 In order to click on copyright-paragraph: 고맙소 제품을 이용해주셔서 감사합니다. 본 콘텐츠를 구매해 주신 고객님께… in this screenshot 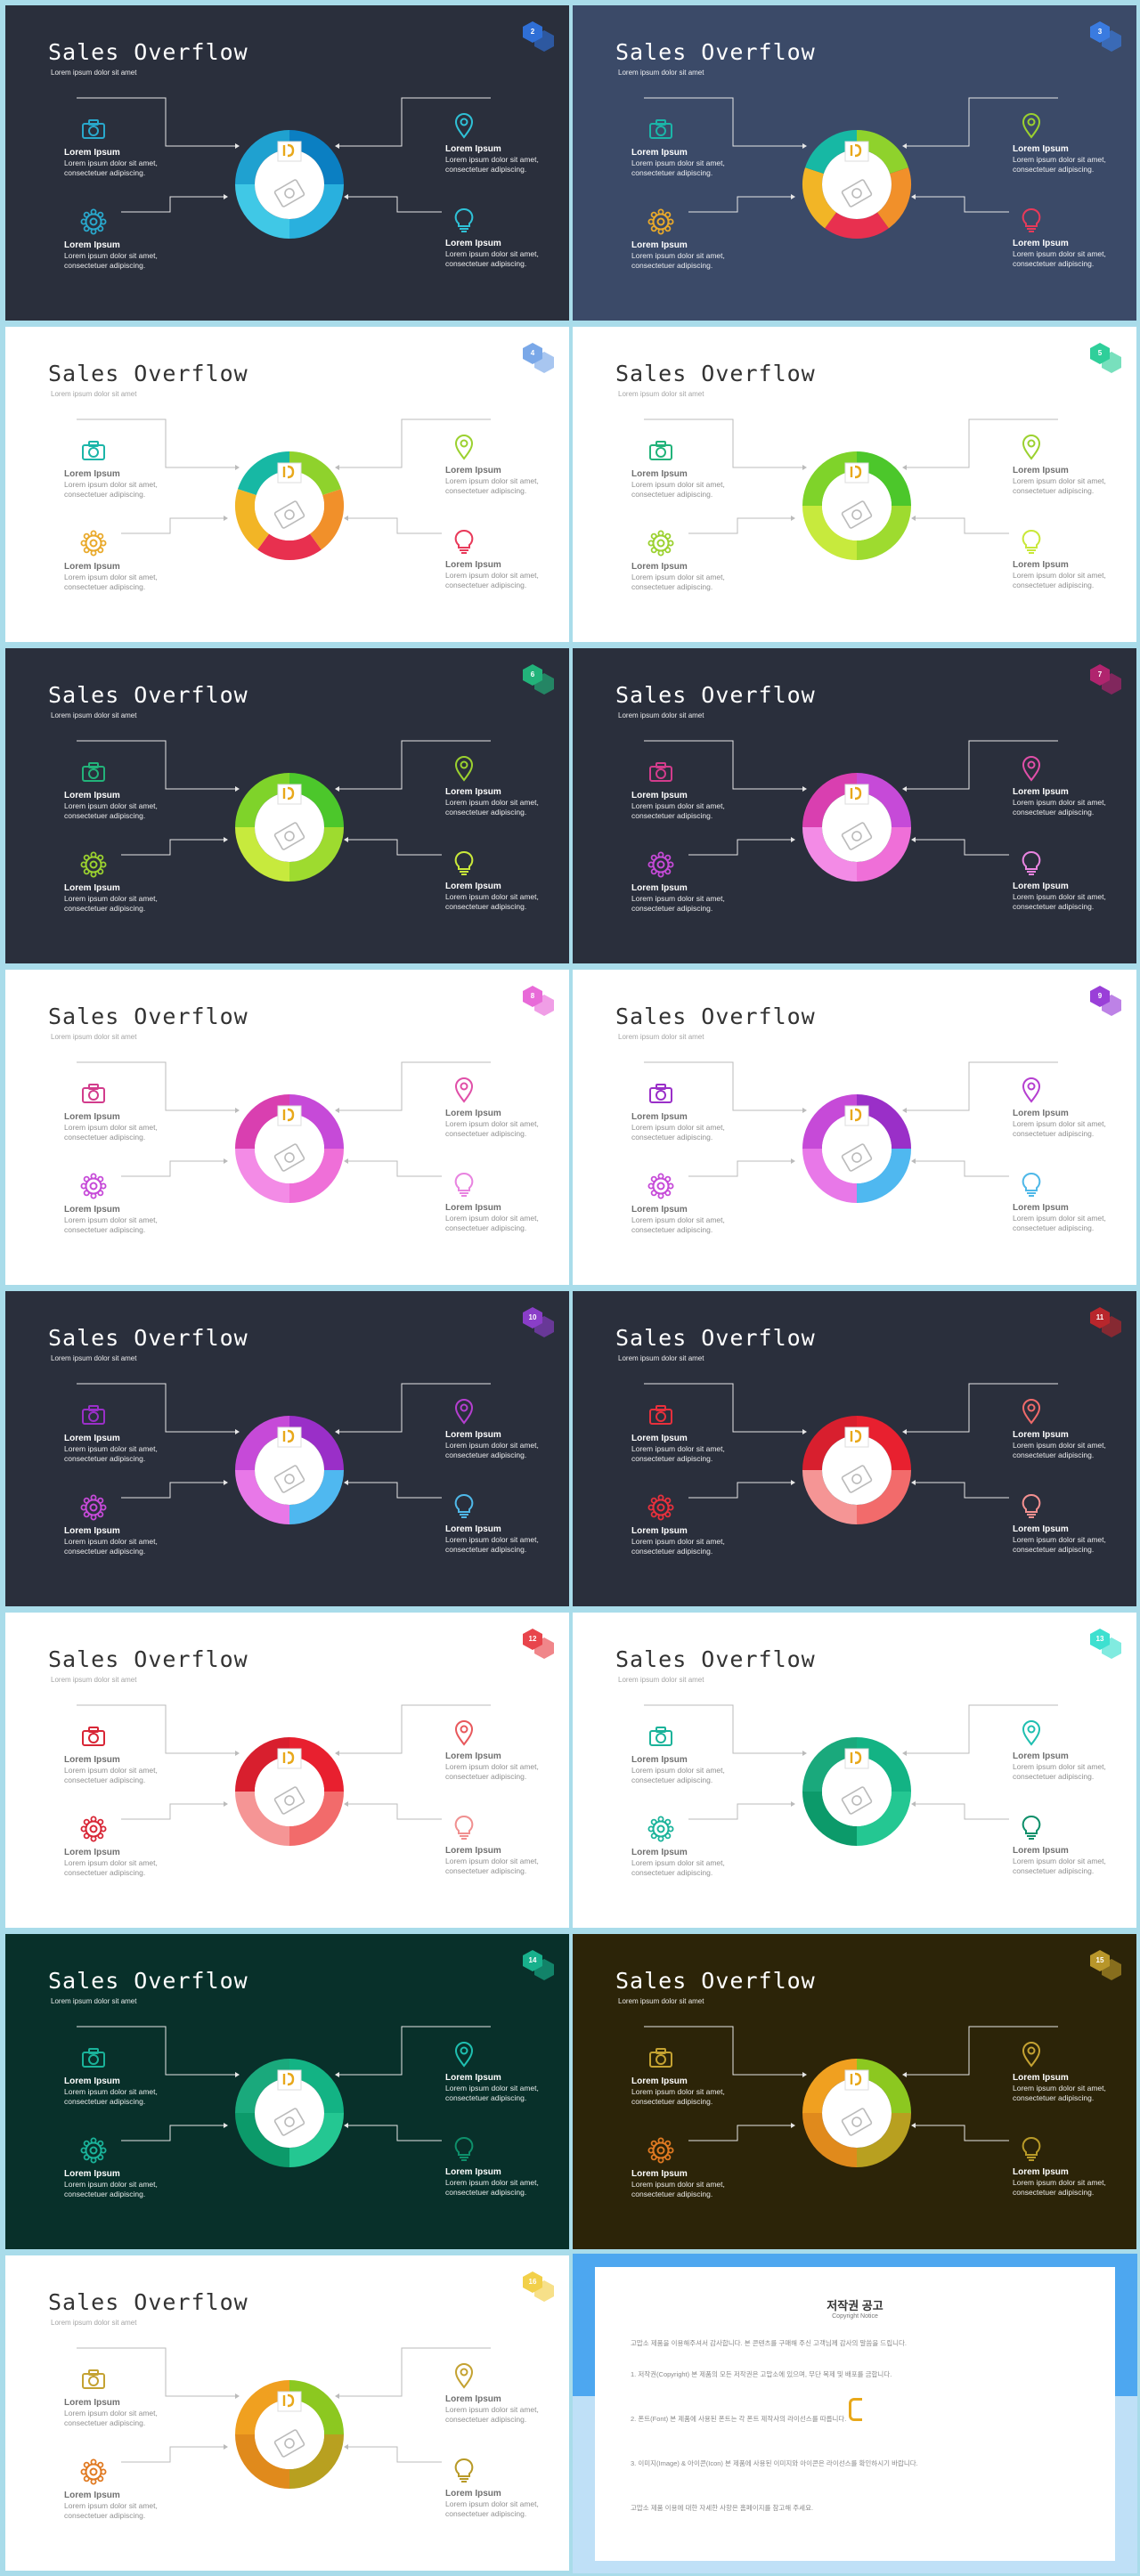, I will do `click(769, 2343)`.